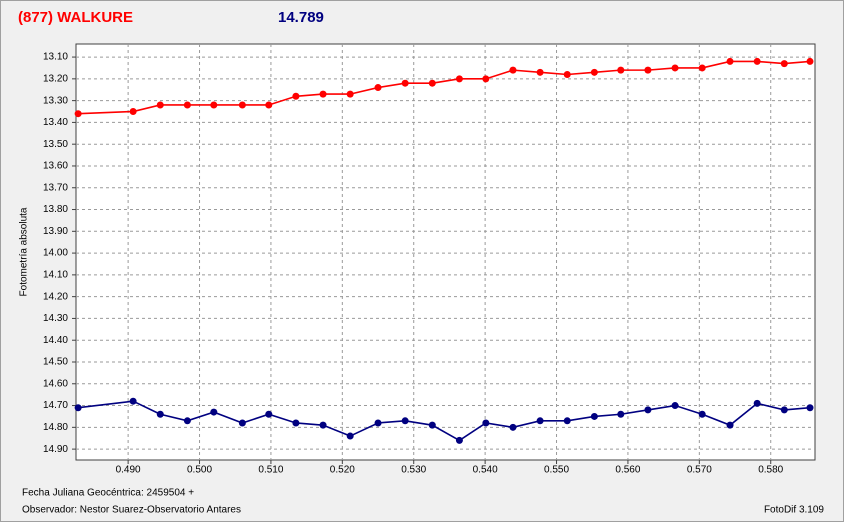 The image size is (844, 522). I want to click on y-tick-label: 13.40, so click(55, 122).